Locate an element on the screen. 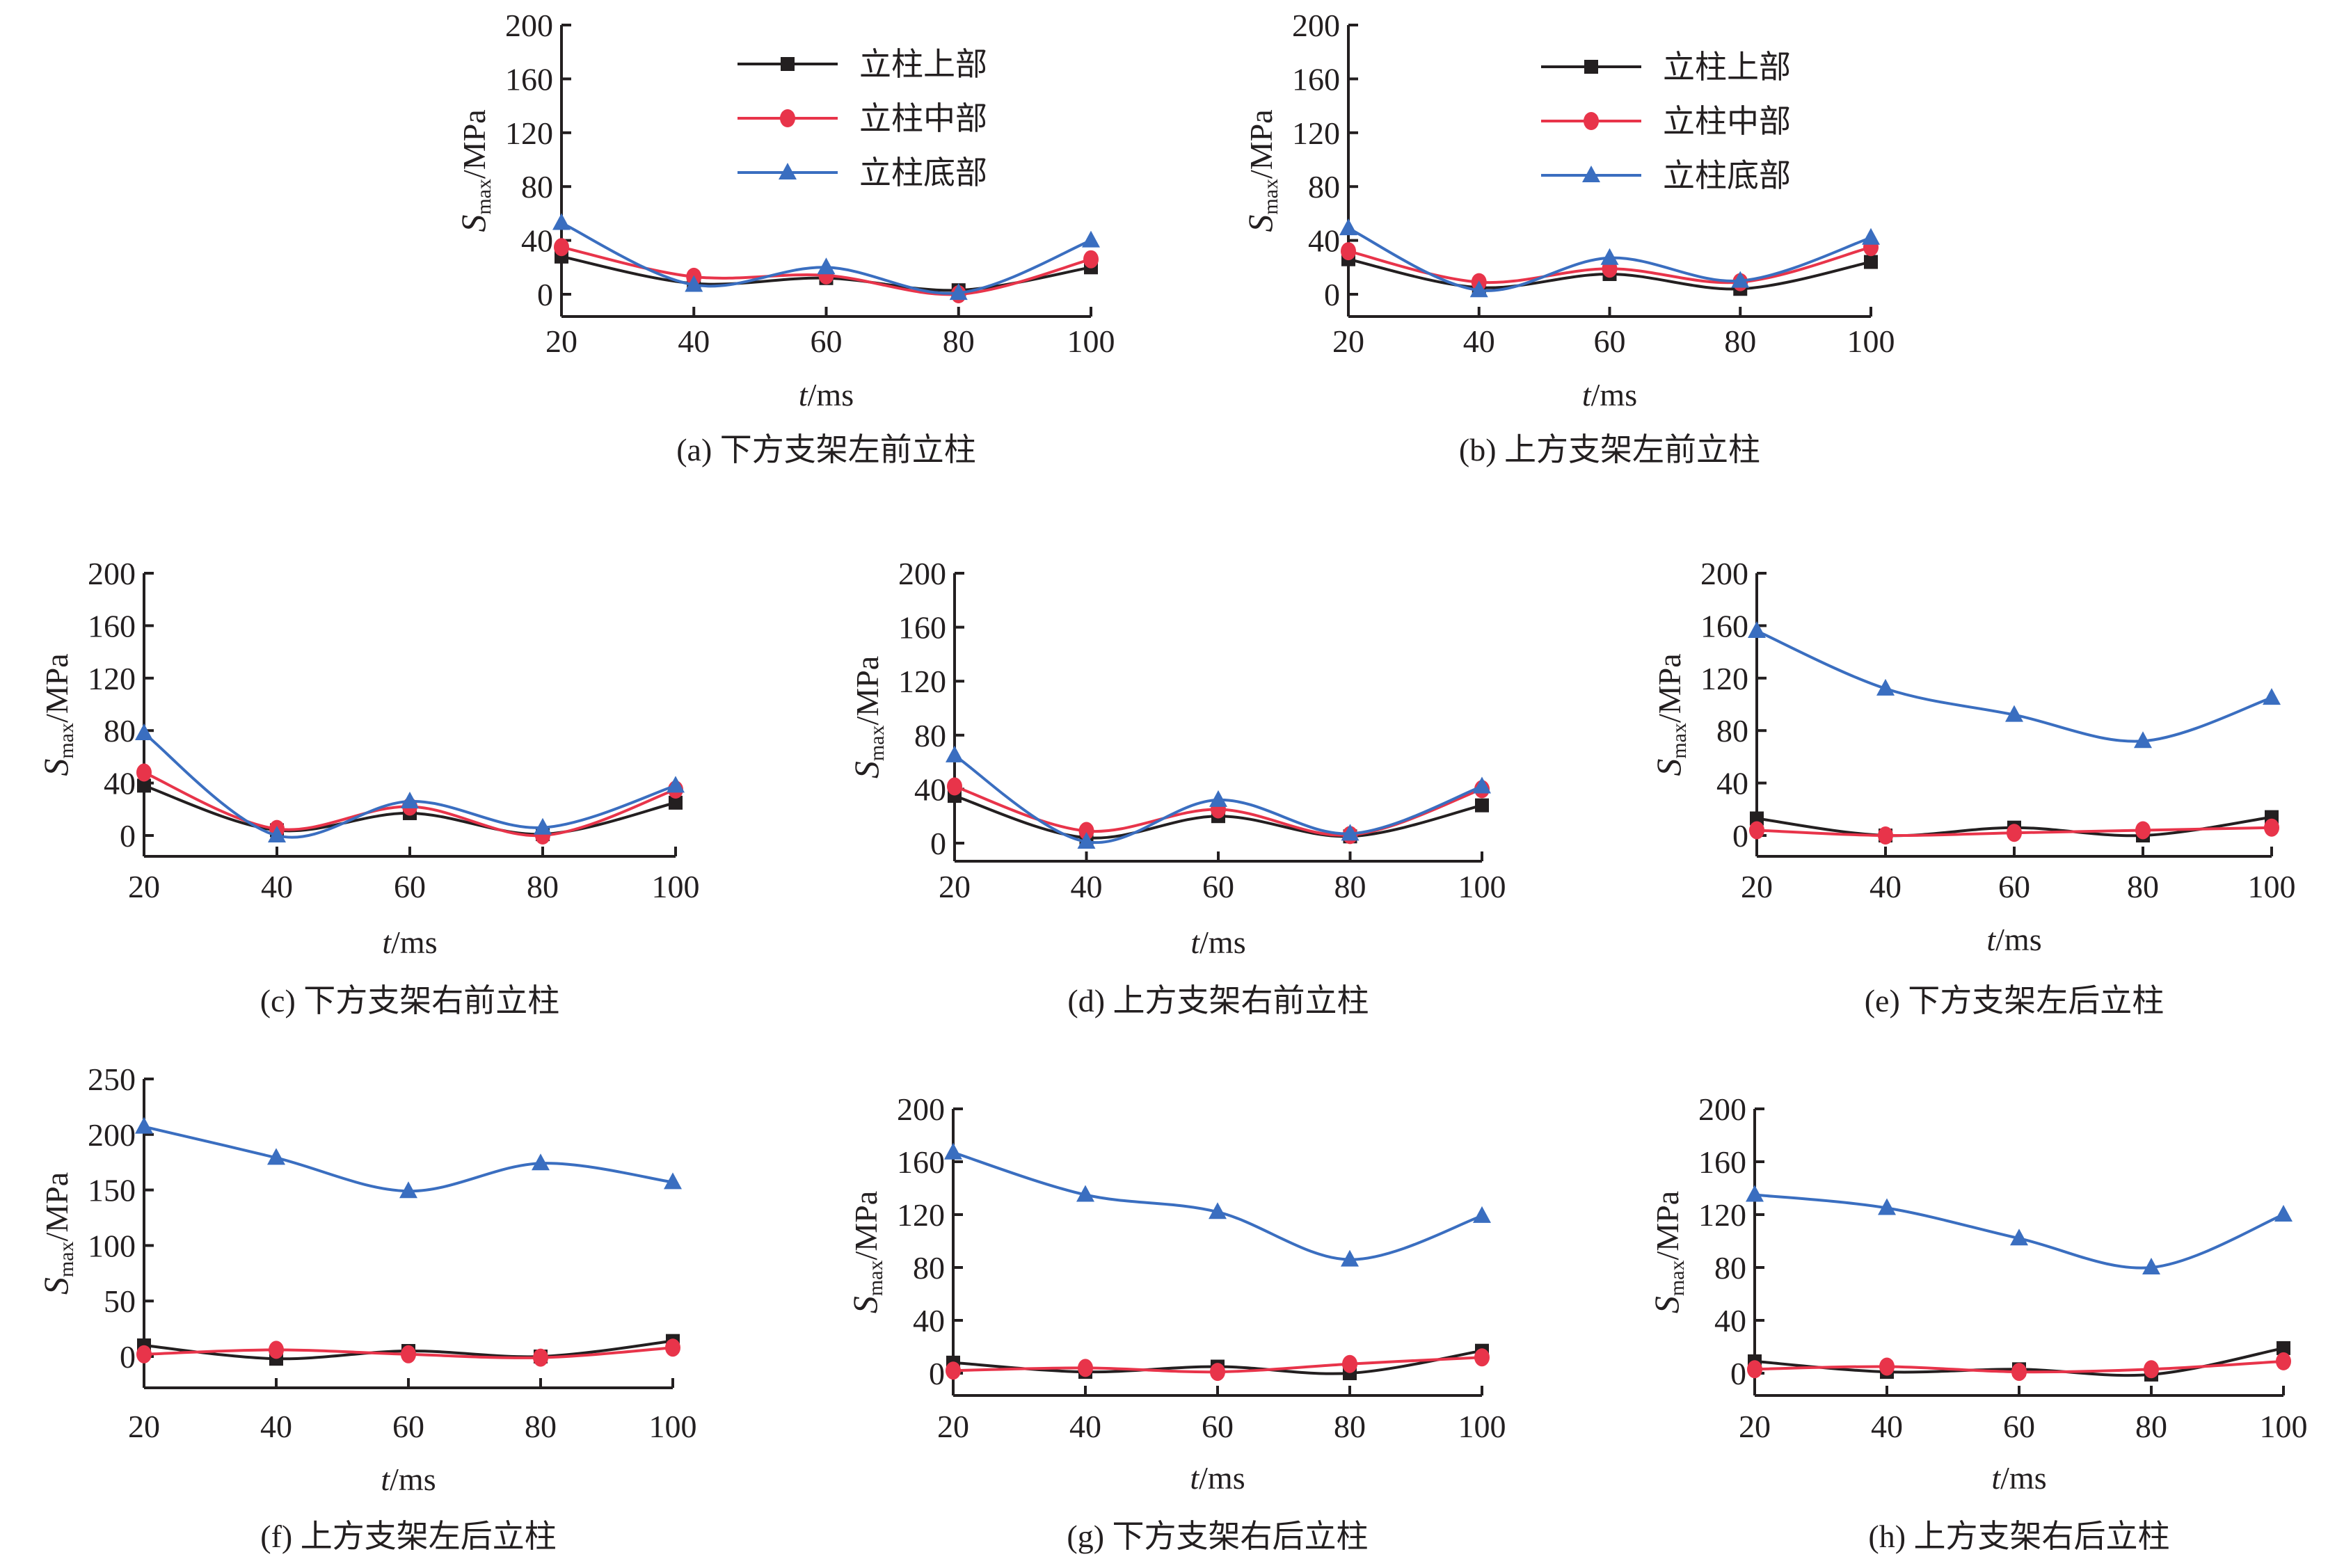 The height and width of the screenshot is (1568, 2328). legend-label: 立柱底部 is located at coordinates (1727, 175).